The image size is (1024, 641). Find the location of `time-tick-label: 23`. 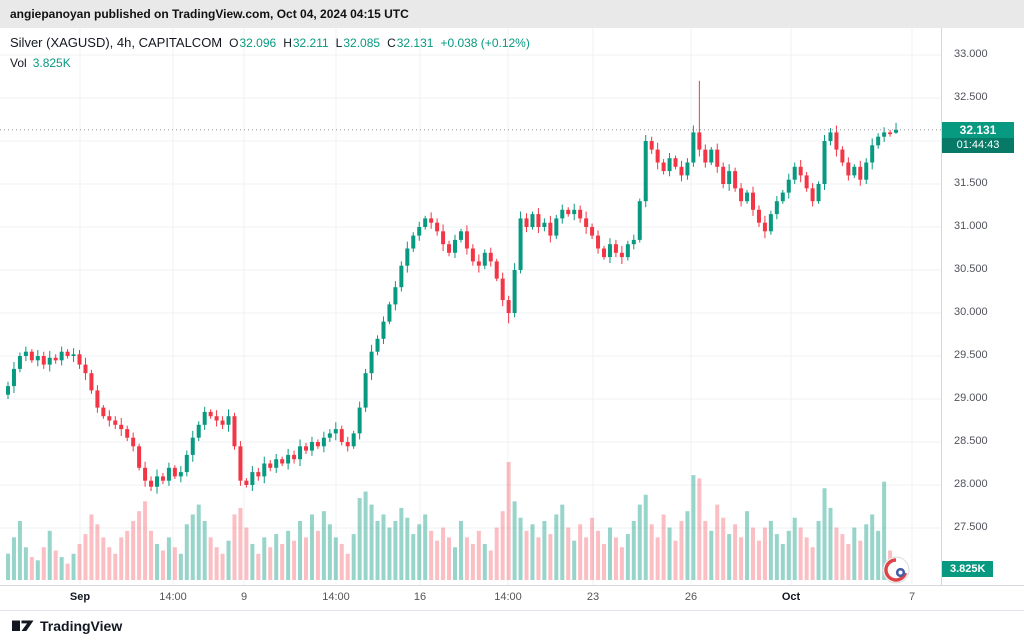

time-tick-label: 23 is located at coordinates (593, 597).